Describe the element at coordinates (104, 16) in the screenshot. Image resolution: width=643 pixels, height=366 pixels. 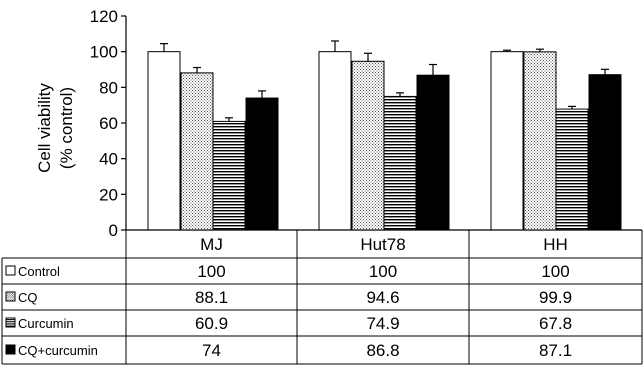
I see `y-tick-label: 120` at that location.